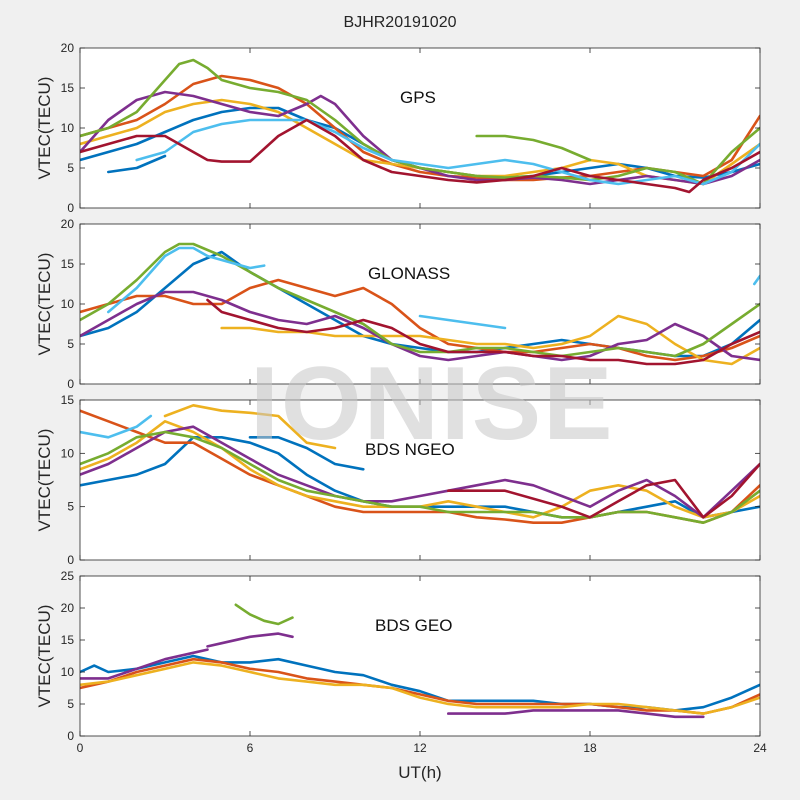  Describe the element at coordinates (418, 97) in the screenshot. I see `panel-label: GPS` at that location.